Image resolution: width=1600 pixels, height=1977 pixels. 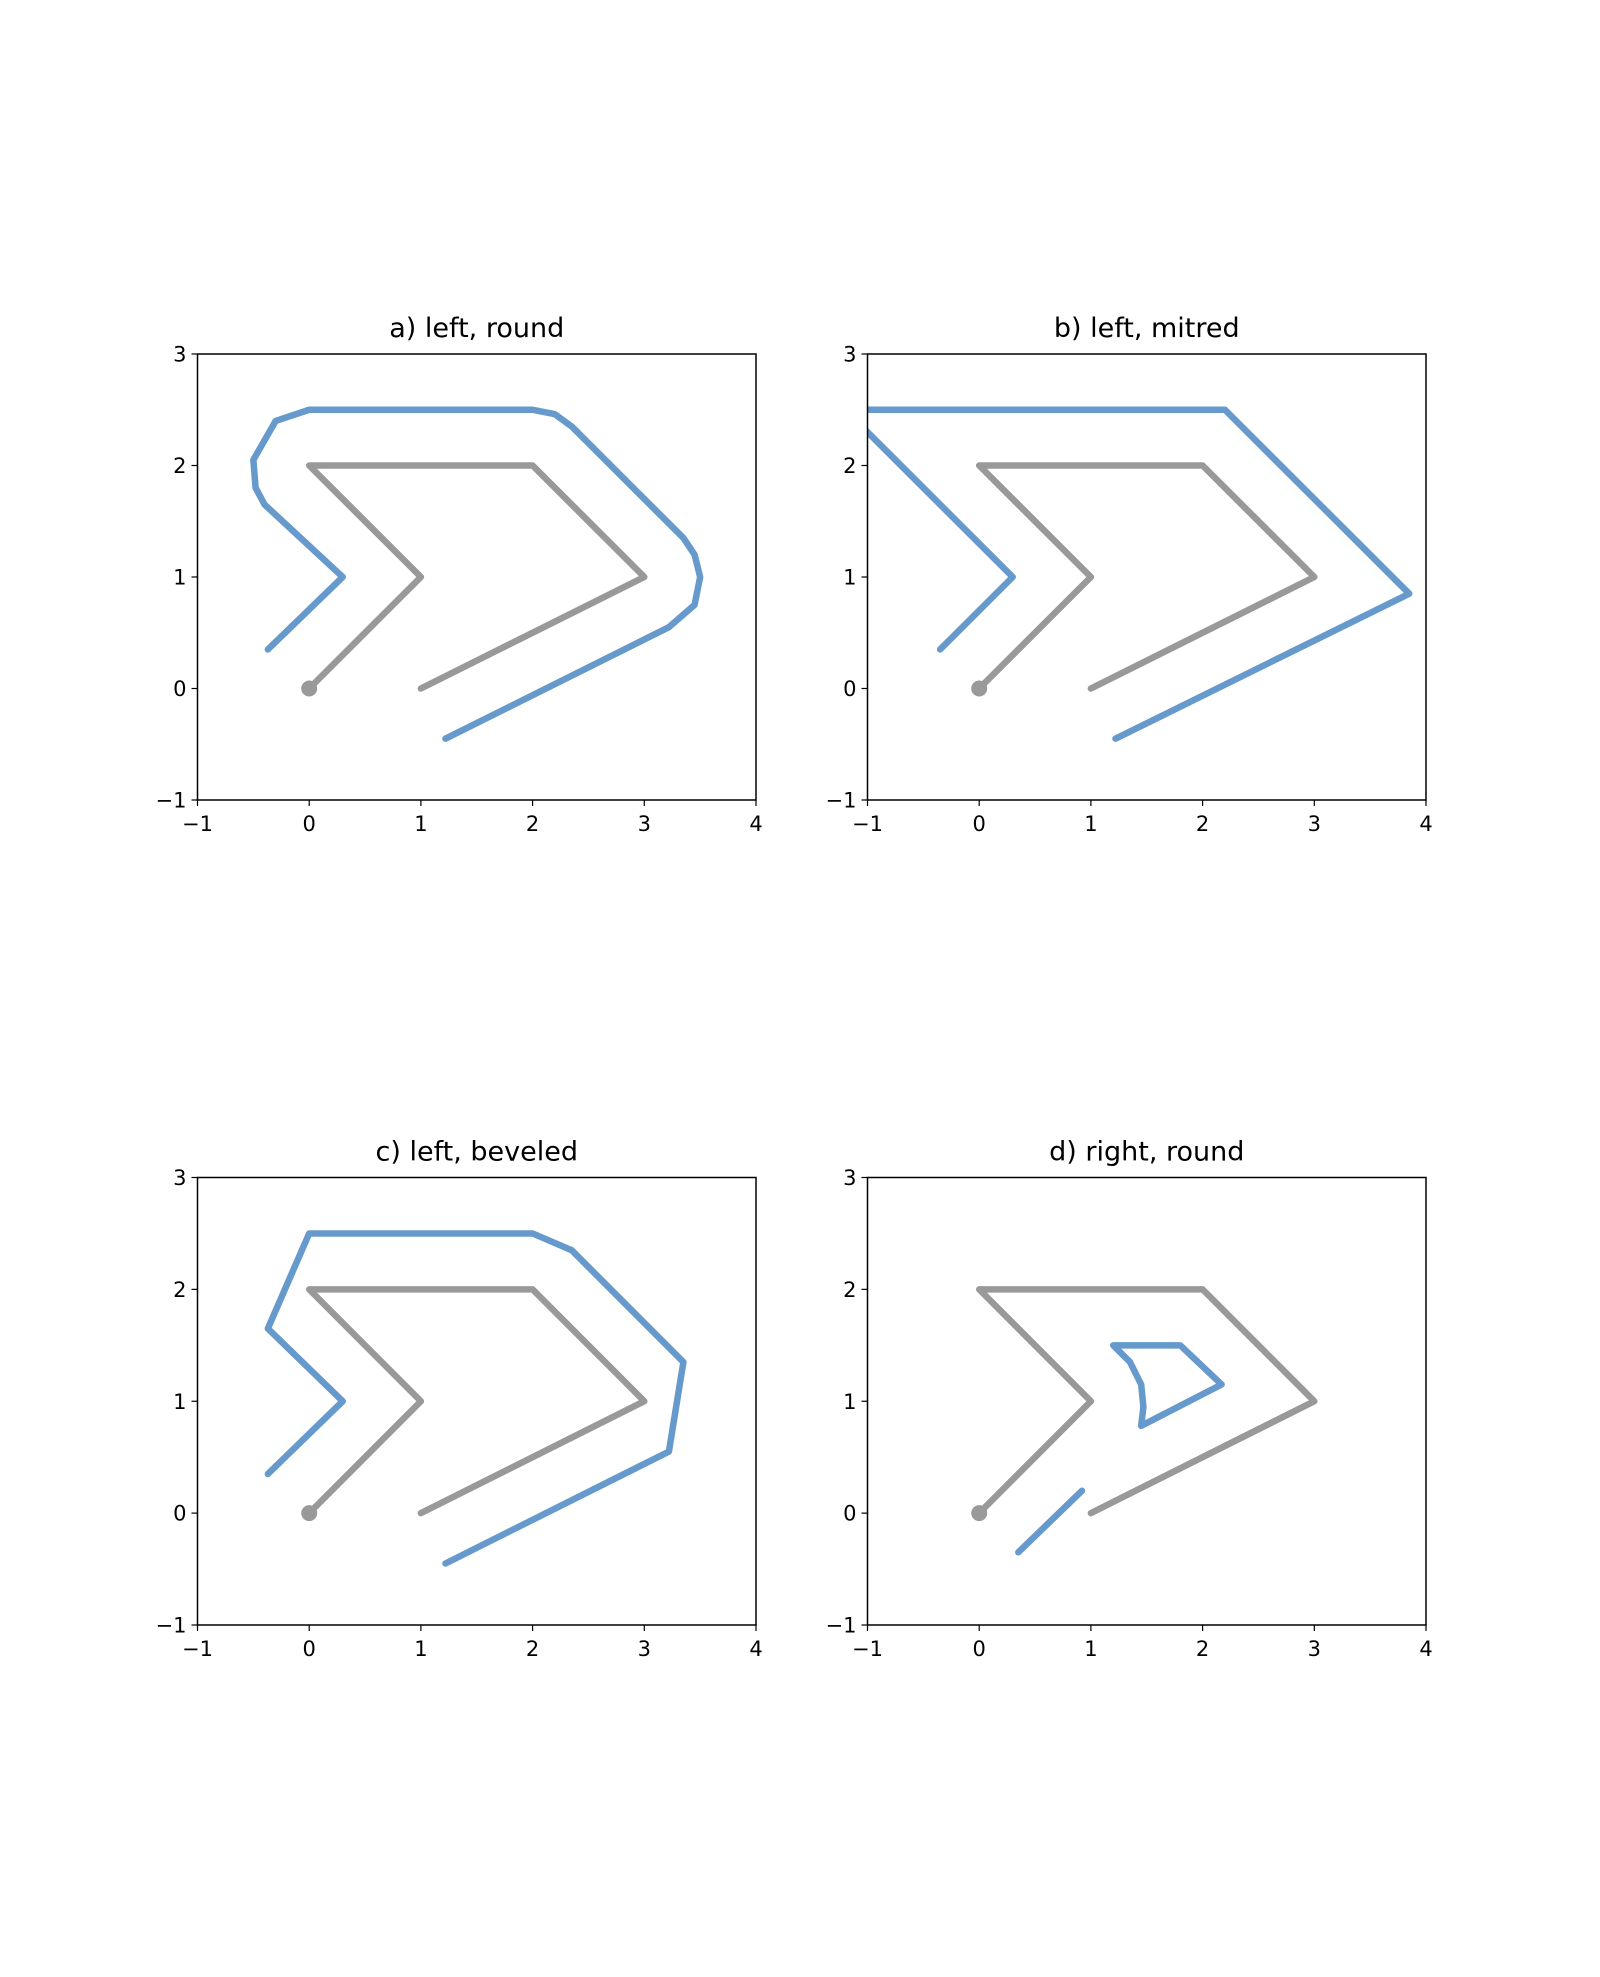 I want to click on subplot: d) right, round −1 0 1 2 3 4 −1 0 1 2 3, so click(x=1129, y=1399).